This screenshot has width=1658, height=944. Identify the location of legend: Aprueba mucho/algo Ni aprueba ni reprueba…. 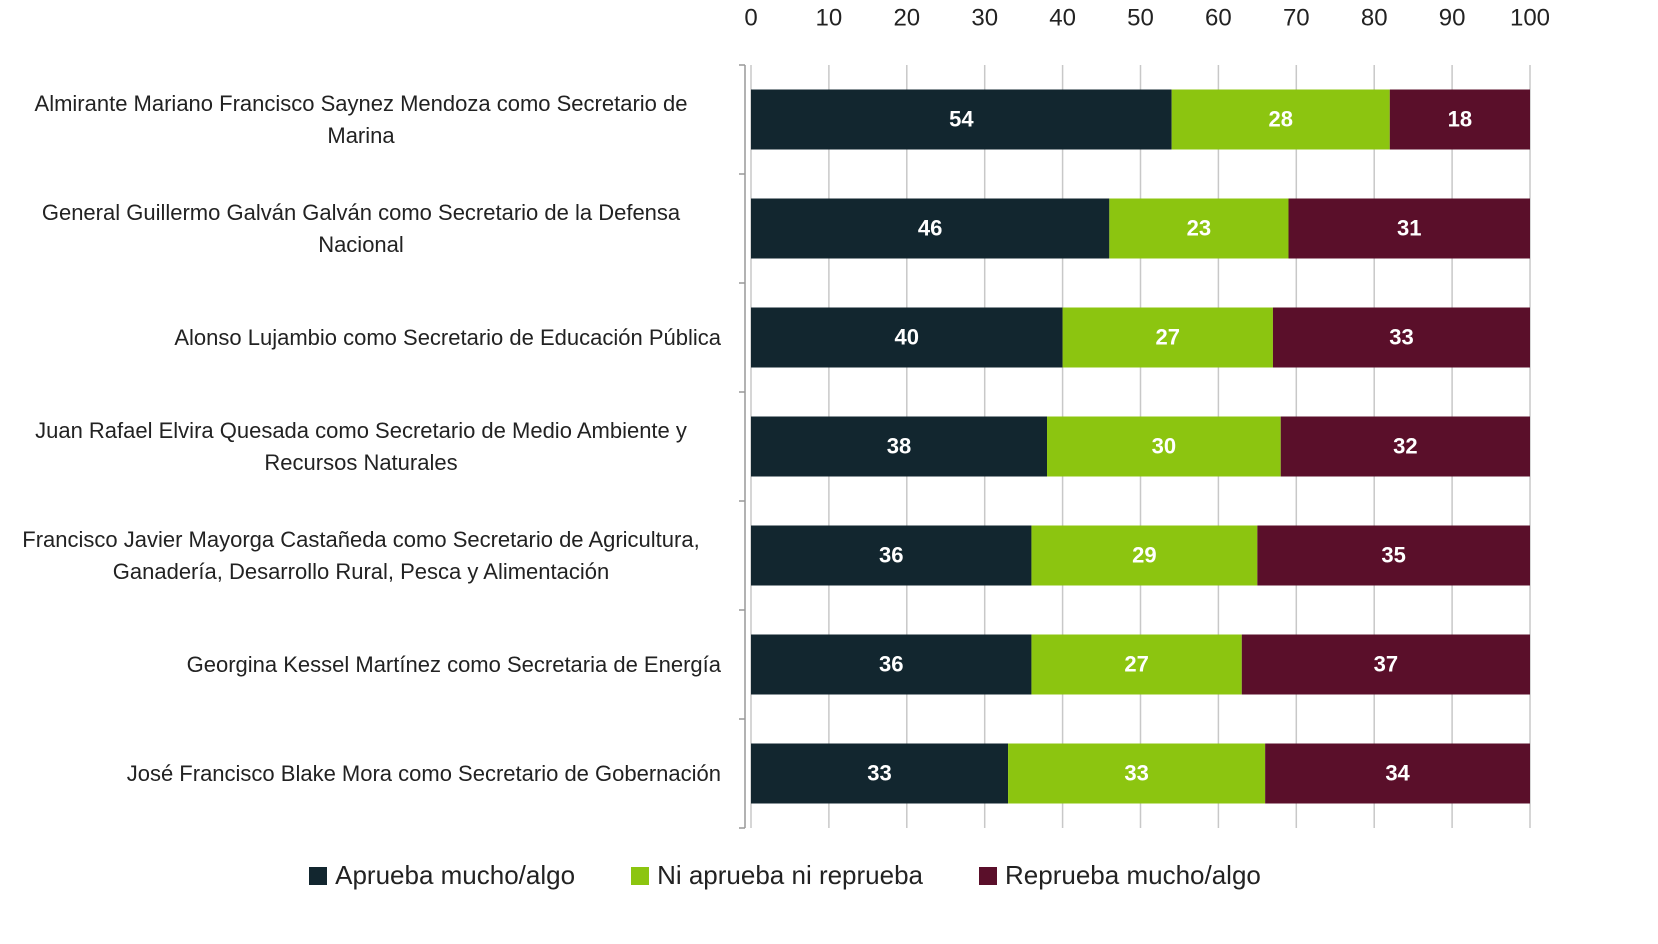
(785, 875).